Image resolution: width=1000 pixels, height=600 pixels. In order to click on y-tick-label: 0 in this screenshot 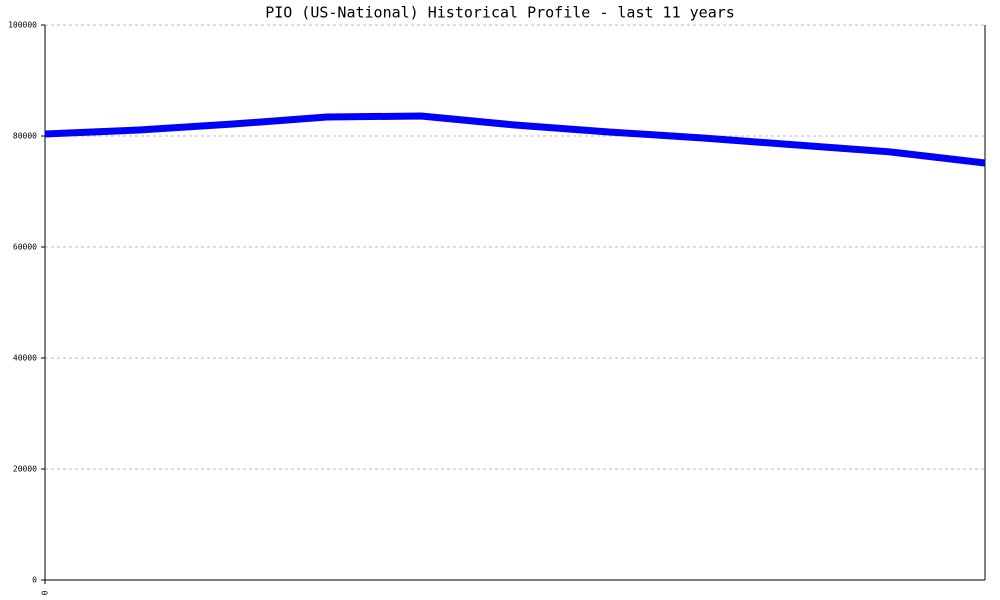, I will do `click(34, 580)`.